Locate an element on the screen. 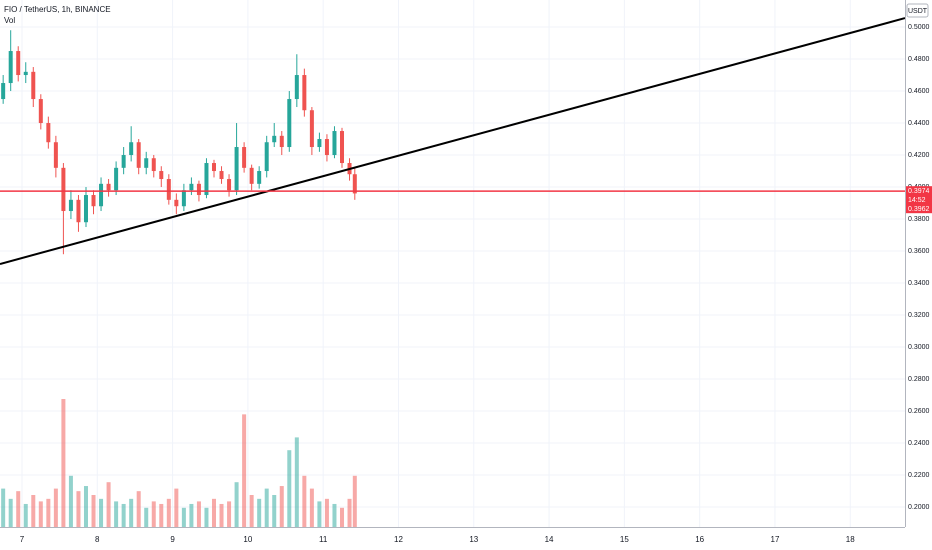  currency-box is located at coordinates (917, 10).